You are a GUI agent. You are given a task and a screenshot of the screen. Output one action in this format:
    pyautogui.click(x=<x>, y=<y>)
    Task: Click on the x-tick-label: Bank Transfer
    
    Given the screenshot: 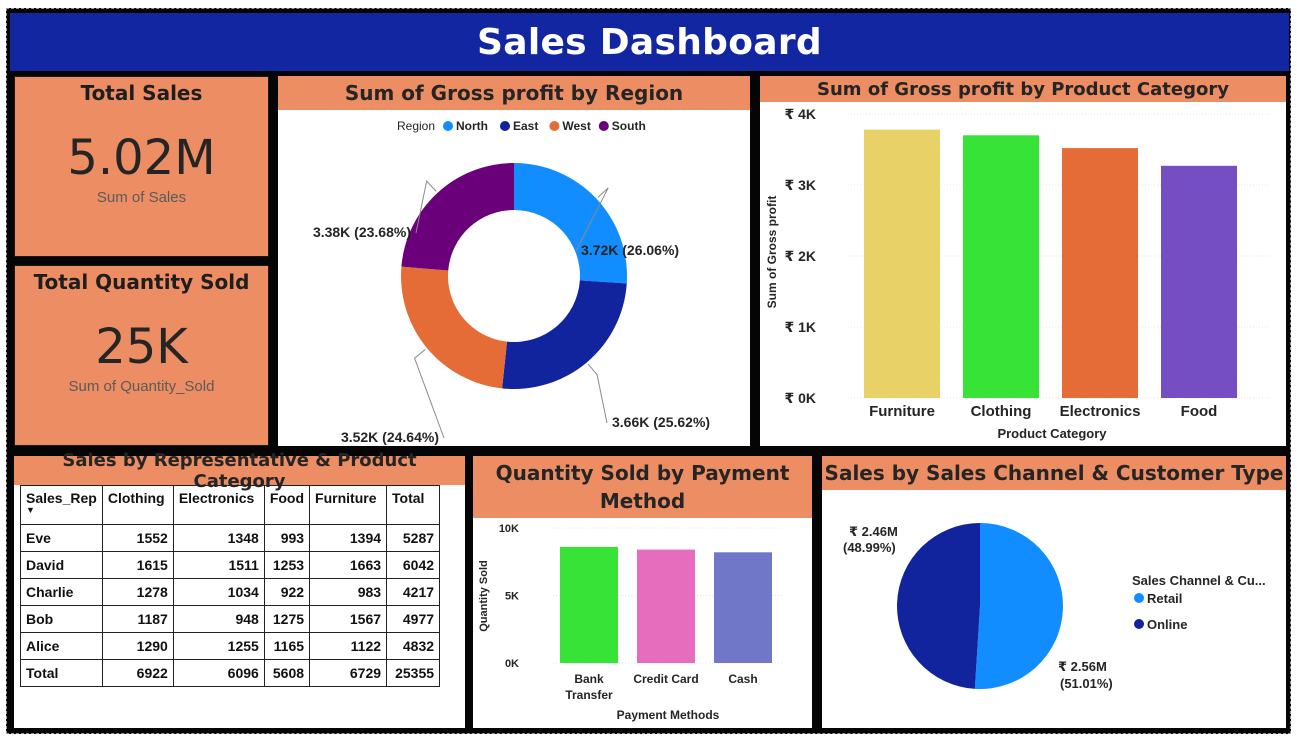 What is the action you would take?
    pyautogui.click(x=589, y=687)
    